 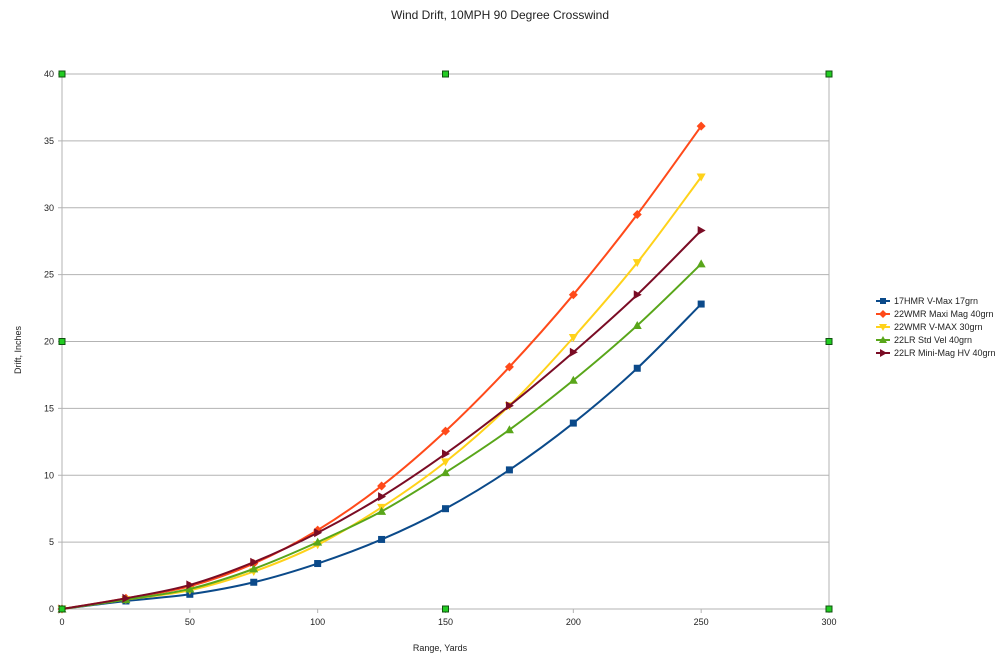 I want to click on y-tick-label: 0, so click(x=51, y=609).